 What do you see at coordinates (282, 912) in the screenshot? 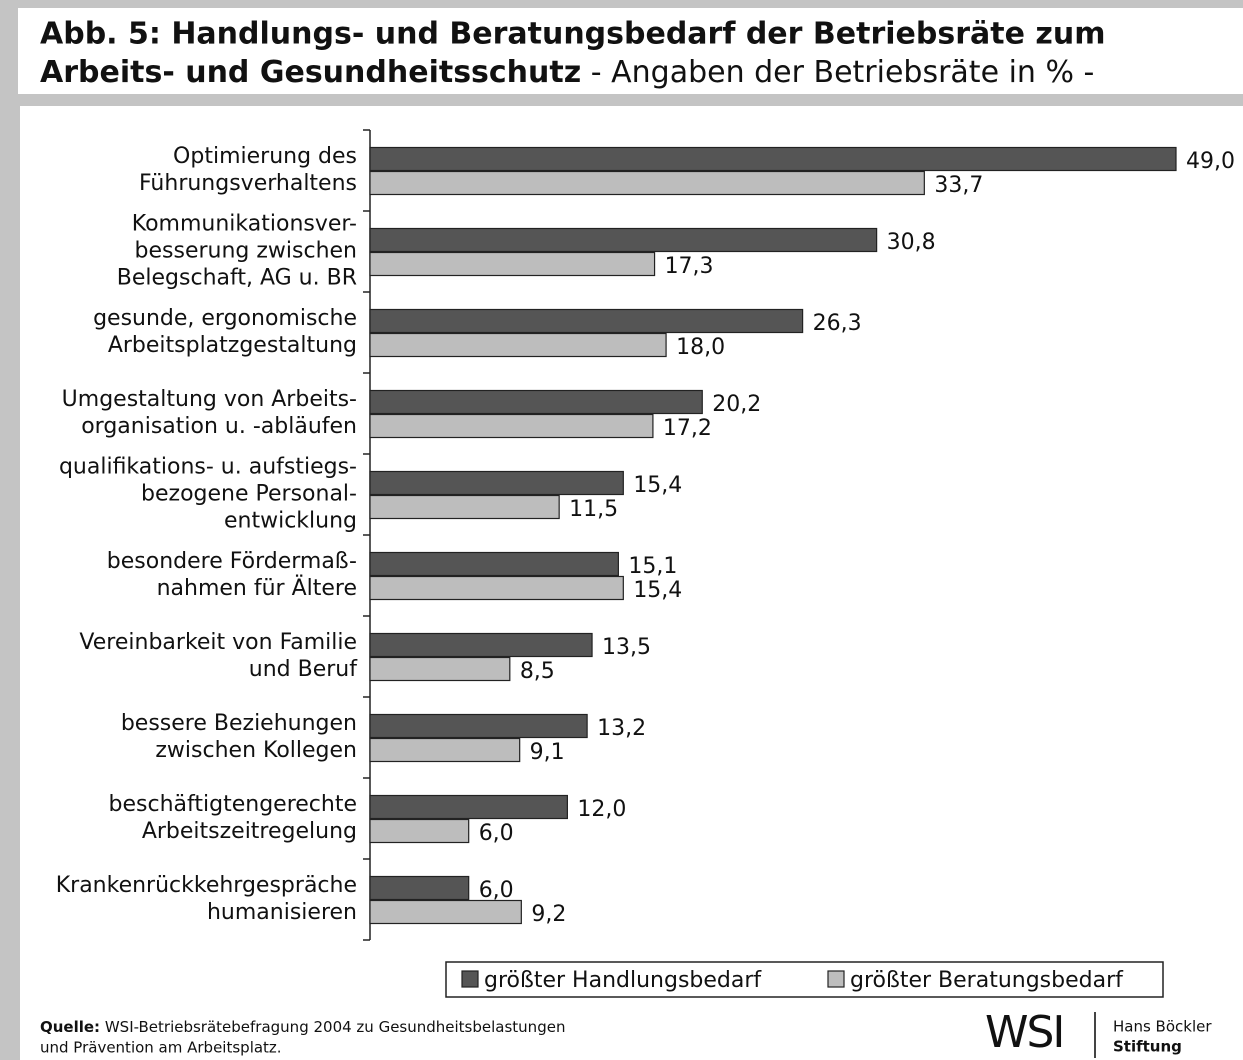
I see `category-label: humanisieren` at bounding box center [282, 912].